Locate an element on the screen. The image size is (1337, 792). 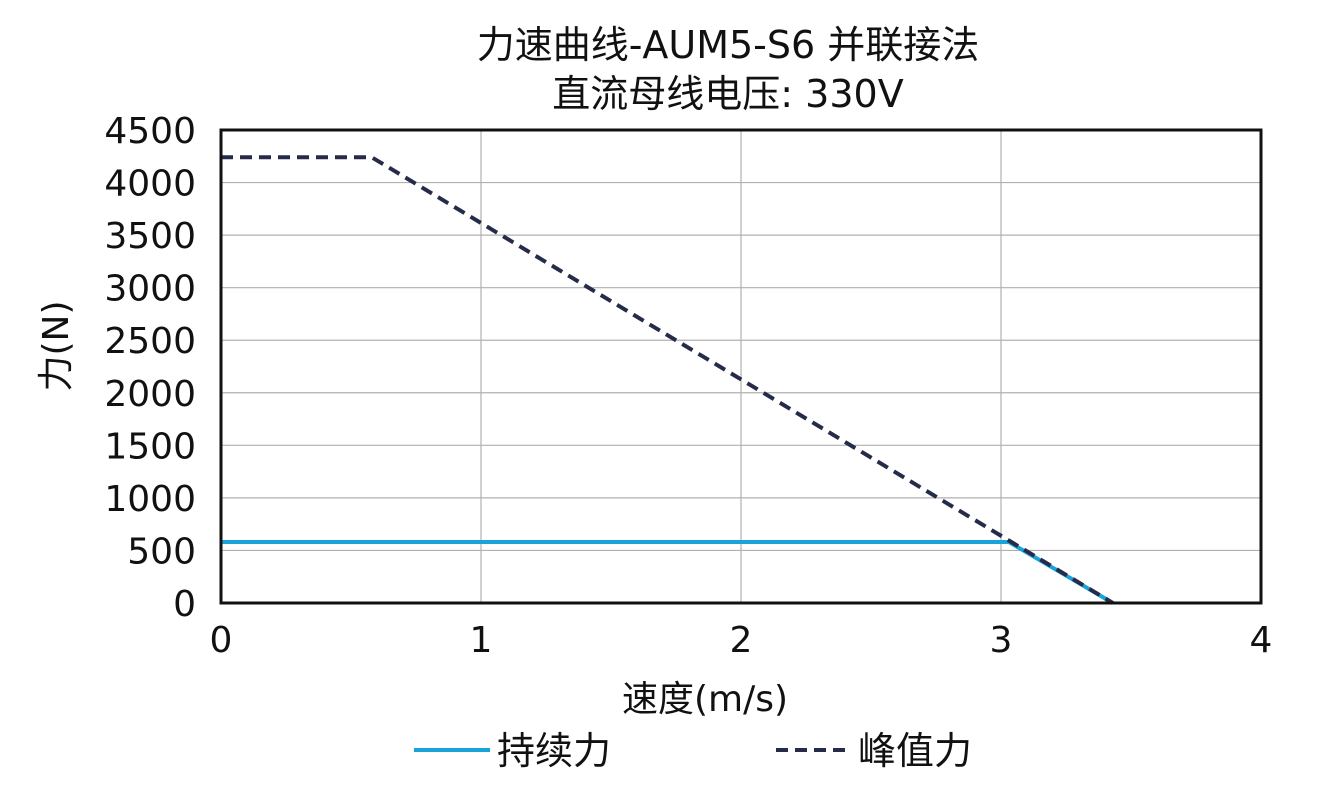
x-axis-label: 速度(m/s) is located at coordinates (705, 699).